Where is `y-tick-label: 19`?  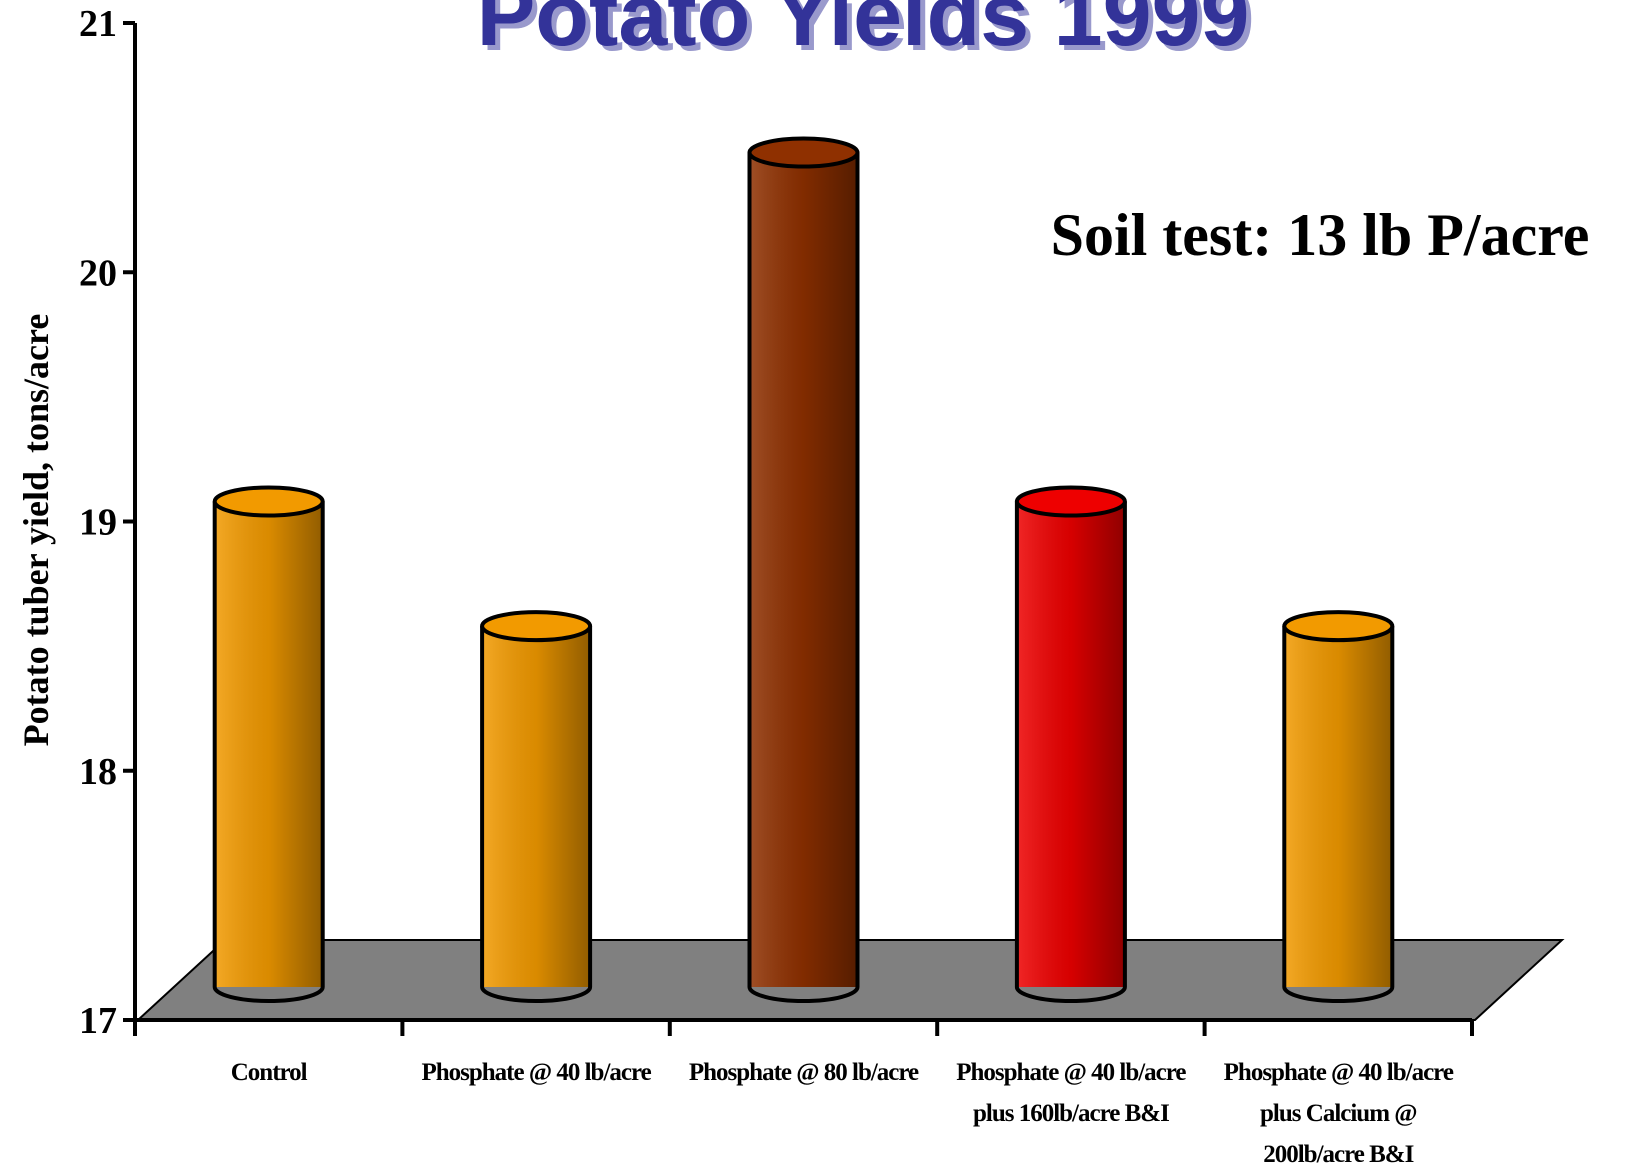
y-tick-label: 19 is located at coordinates (98, 523).